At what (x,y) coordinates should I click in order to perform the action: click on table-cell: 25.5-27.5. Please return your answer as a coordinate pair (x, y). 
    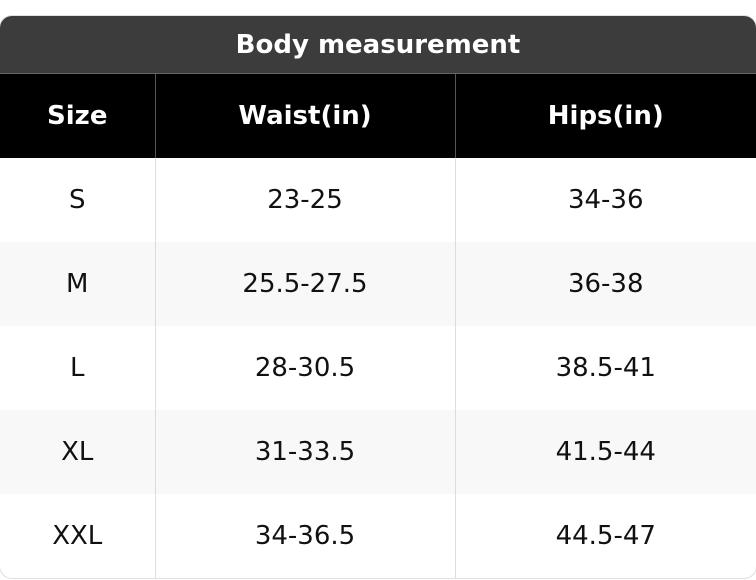
    Looking at the image, I should click on (305, 284).